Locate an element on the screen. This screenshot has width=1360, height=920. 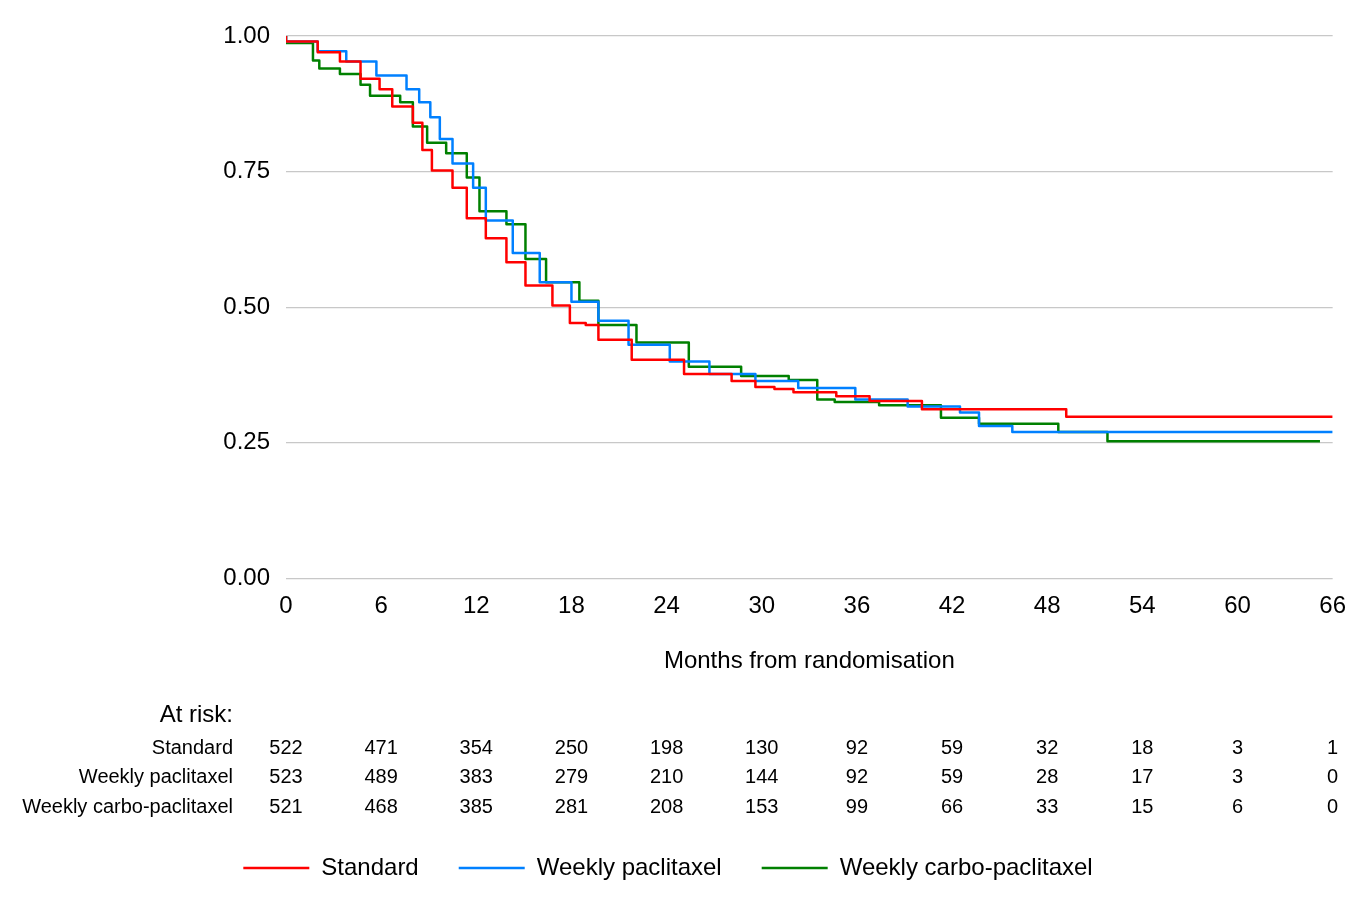
x-tick-label: 18 is located at coordinates (571, 605).